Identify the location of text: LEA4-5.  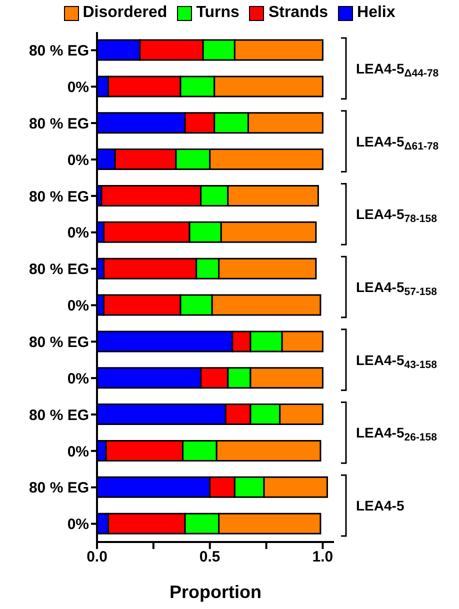
(380, 506).